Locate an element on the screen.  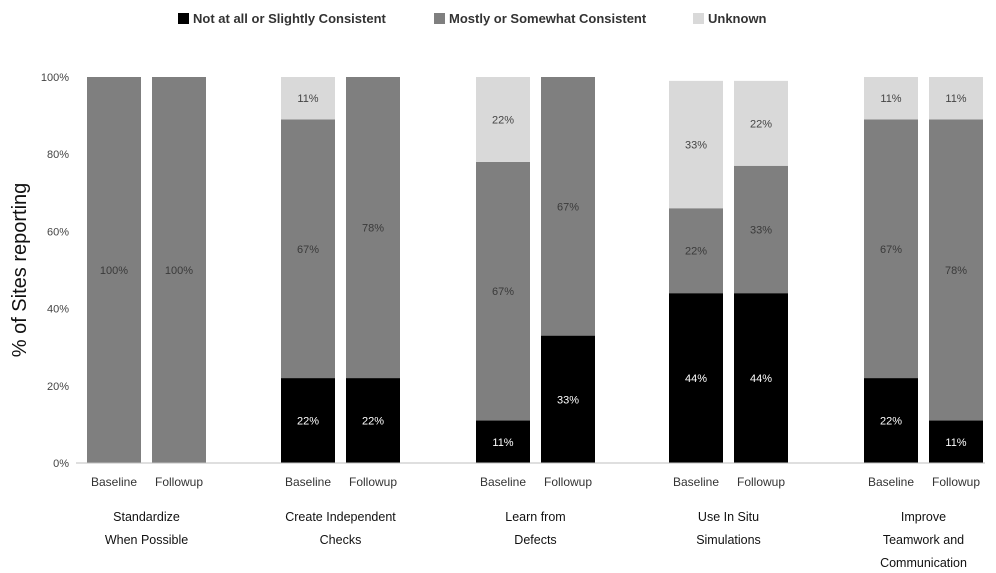
group-label: Standardize is located at coordinates (146, 517).